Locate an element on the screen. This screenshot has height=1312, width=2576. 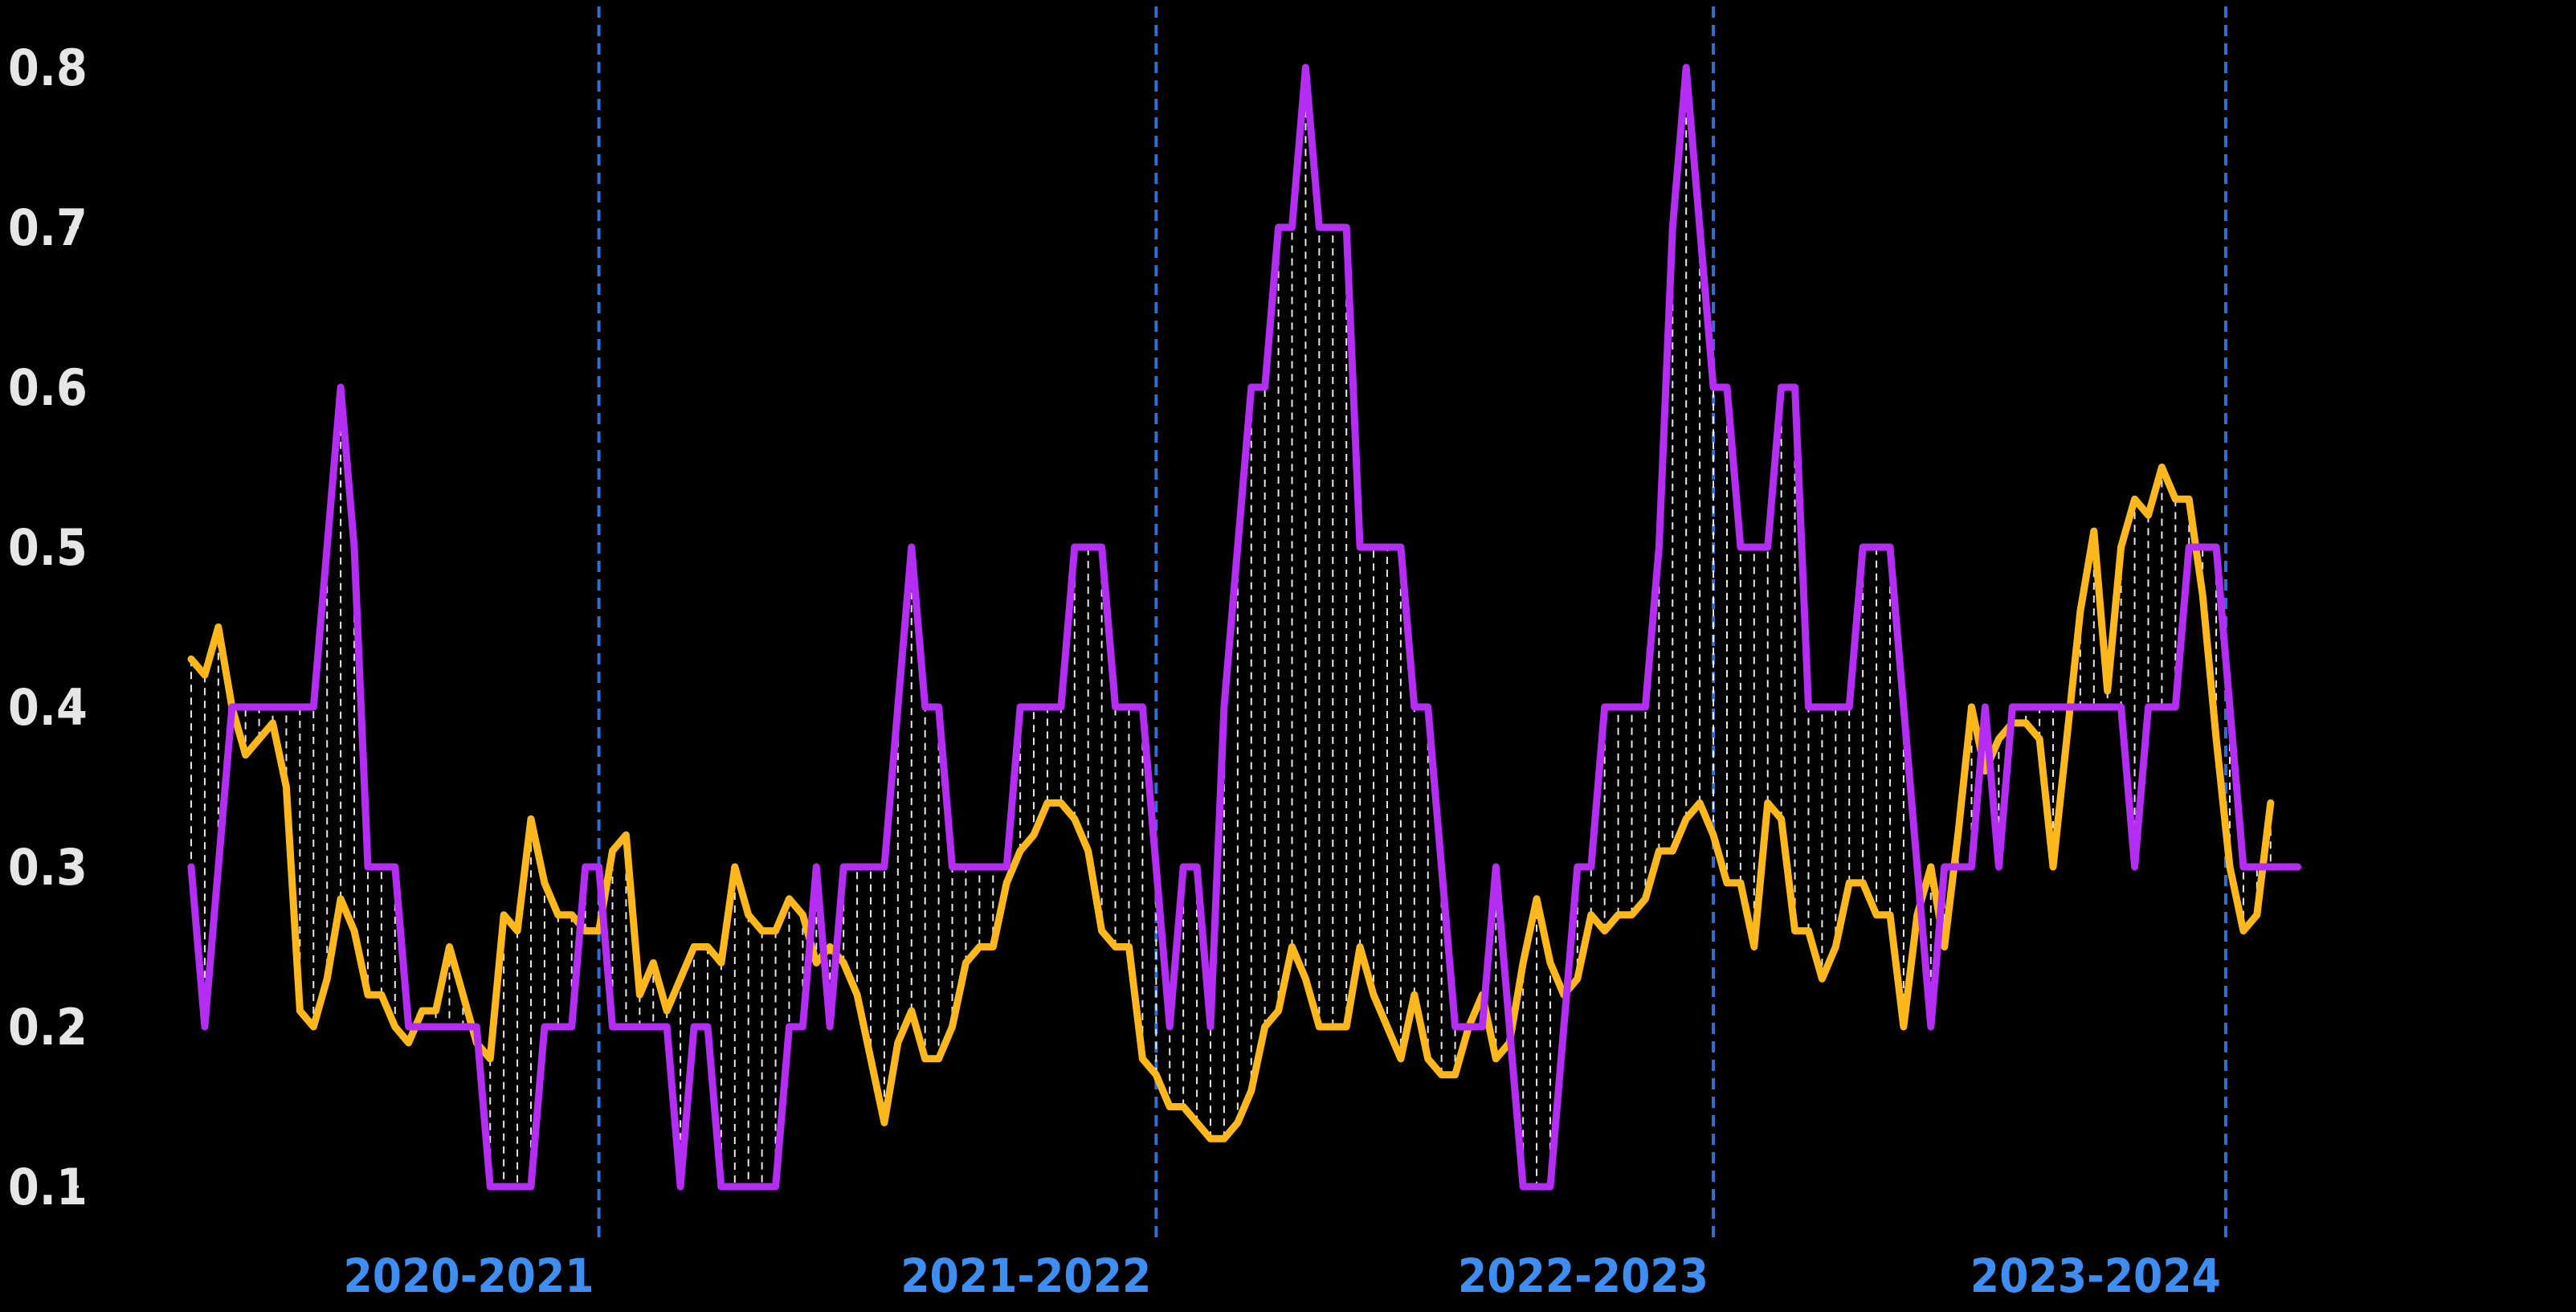
season-labels: 2020-2021 2021-2022 2022-2023 2023-2024 is located at coordinates (1281, 1276).